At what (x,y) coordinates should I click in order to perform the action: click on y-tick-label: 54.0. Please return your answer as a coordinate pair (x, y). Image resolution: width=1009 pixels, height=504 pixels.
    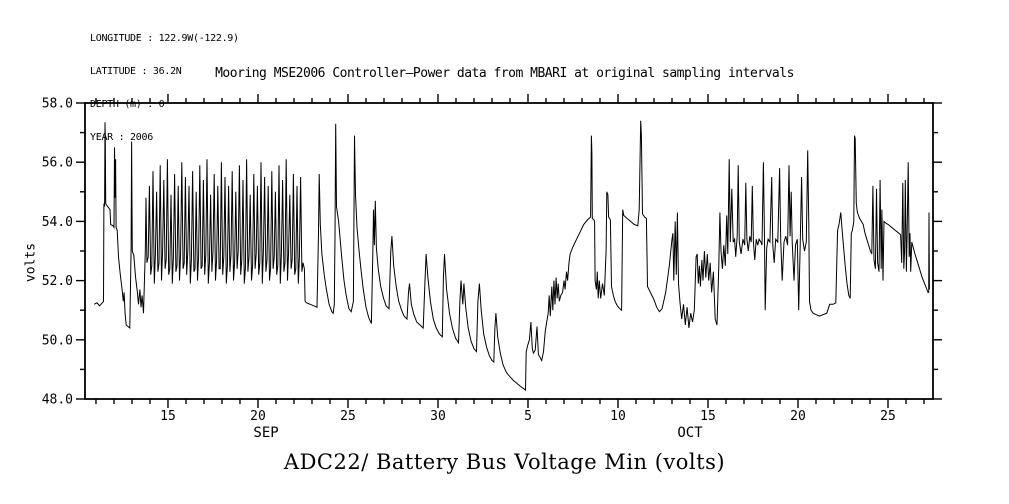
    Looking at the image, I should click on (57, 222).